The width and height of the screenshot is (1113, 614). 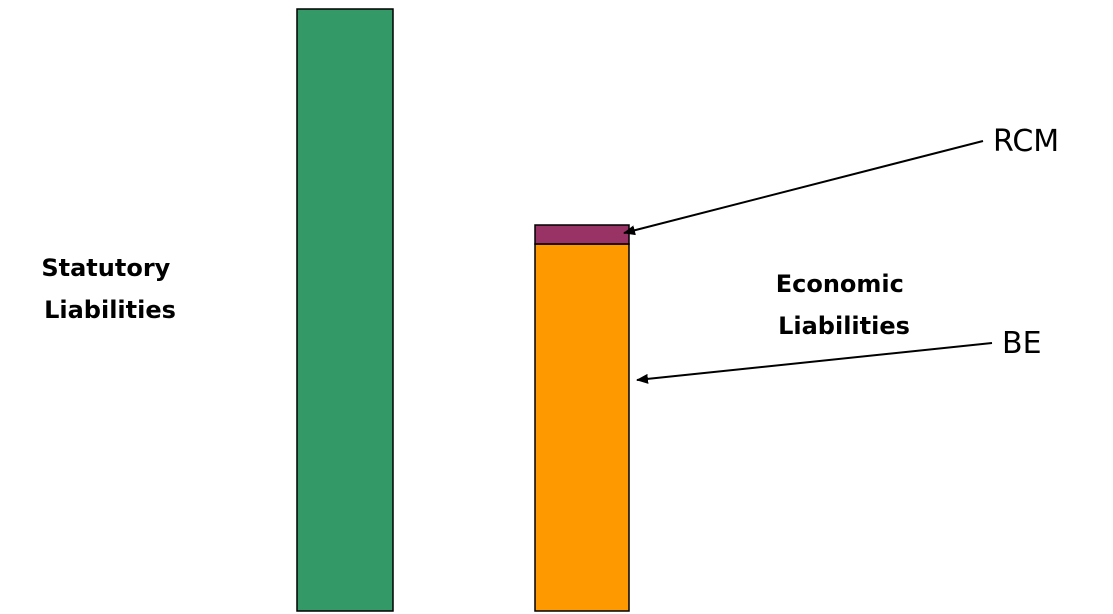 What do you see at coordinates (345, 310) in the screenshot?
I see `statutory-liabilities-bar` at bounding box center [345, 310].